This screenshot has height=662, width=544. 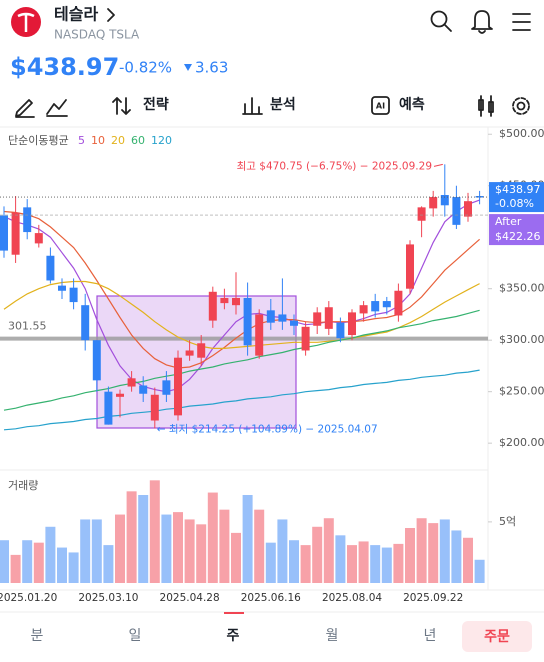 What do you see at coordinates (430, 636) in the screenshot?
I see `period-tab: 년` at bounding box center [430, 636].